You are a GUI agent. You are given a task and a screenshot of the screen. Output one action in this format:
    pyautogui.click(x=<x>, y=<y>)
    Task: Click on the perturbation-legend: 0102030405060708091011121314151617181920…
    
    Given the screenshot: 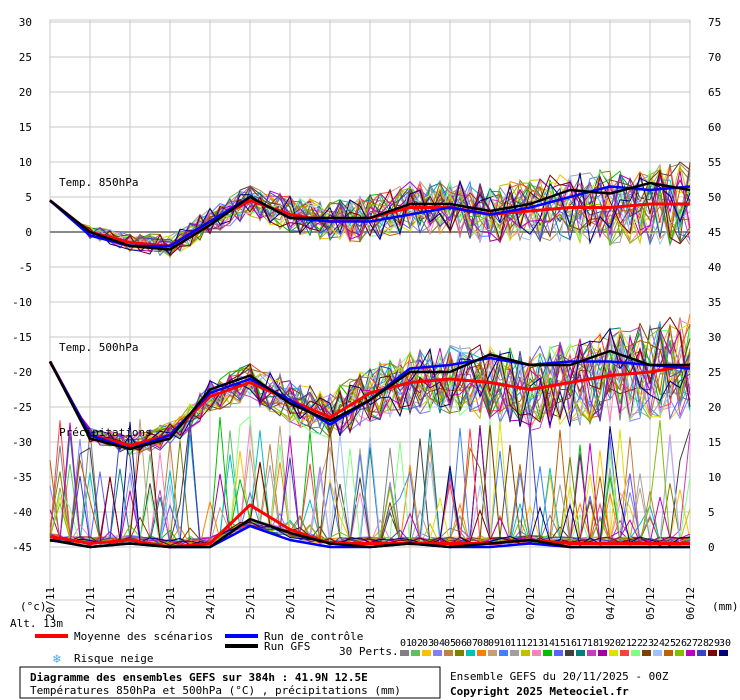 What is the action you would take?
    pyautogui.click(x=565, y=647)
    